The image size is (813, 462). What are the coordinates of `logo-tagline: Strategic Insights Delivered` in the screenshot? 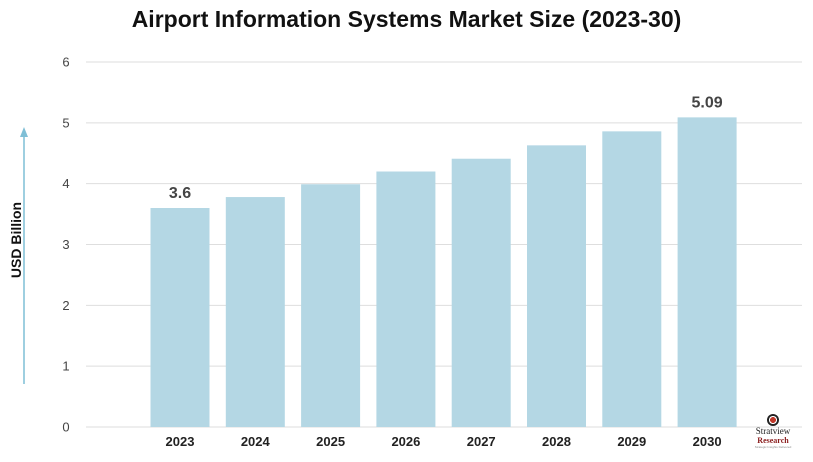 It's located at (773, 447).